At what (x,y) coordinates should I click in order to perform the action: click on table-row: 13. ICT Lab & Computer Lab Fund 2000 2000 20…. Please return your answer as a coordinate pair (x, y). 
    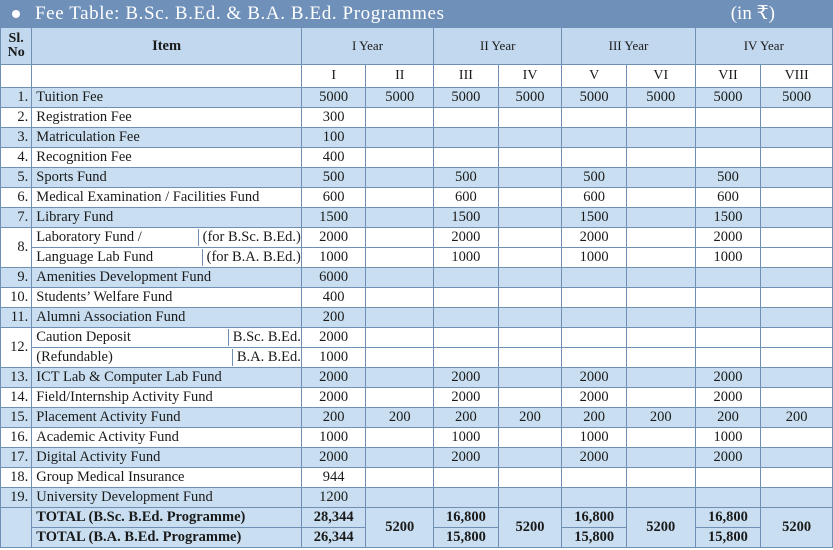
    Looking at the image, I should click on (416, 377).